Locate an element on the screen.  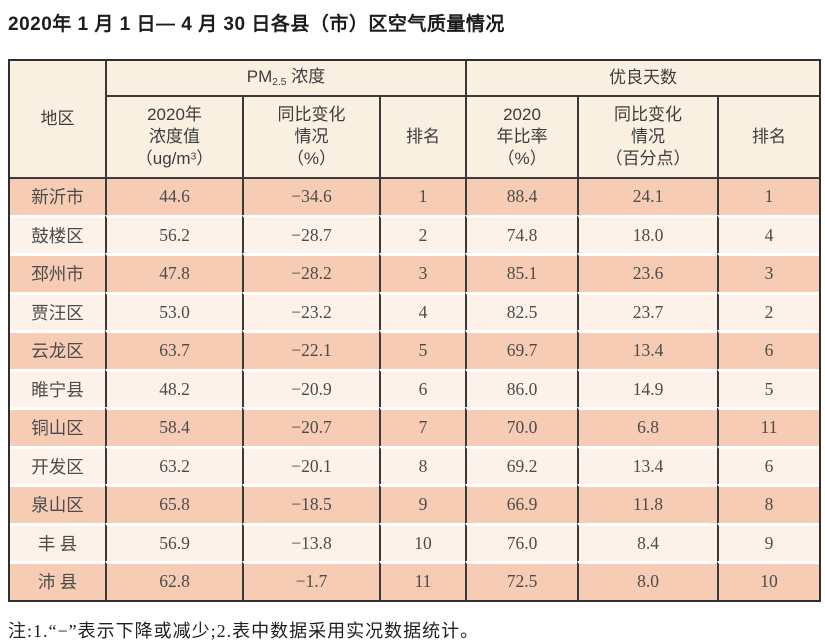
header-good-days-group: 优良天数 is located at coordinates (642, 79).